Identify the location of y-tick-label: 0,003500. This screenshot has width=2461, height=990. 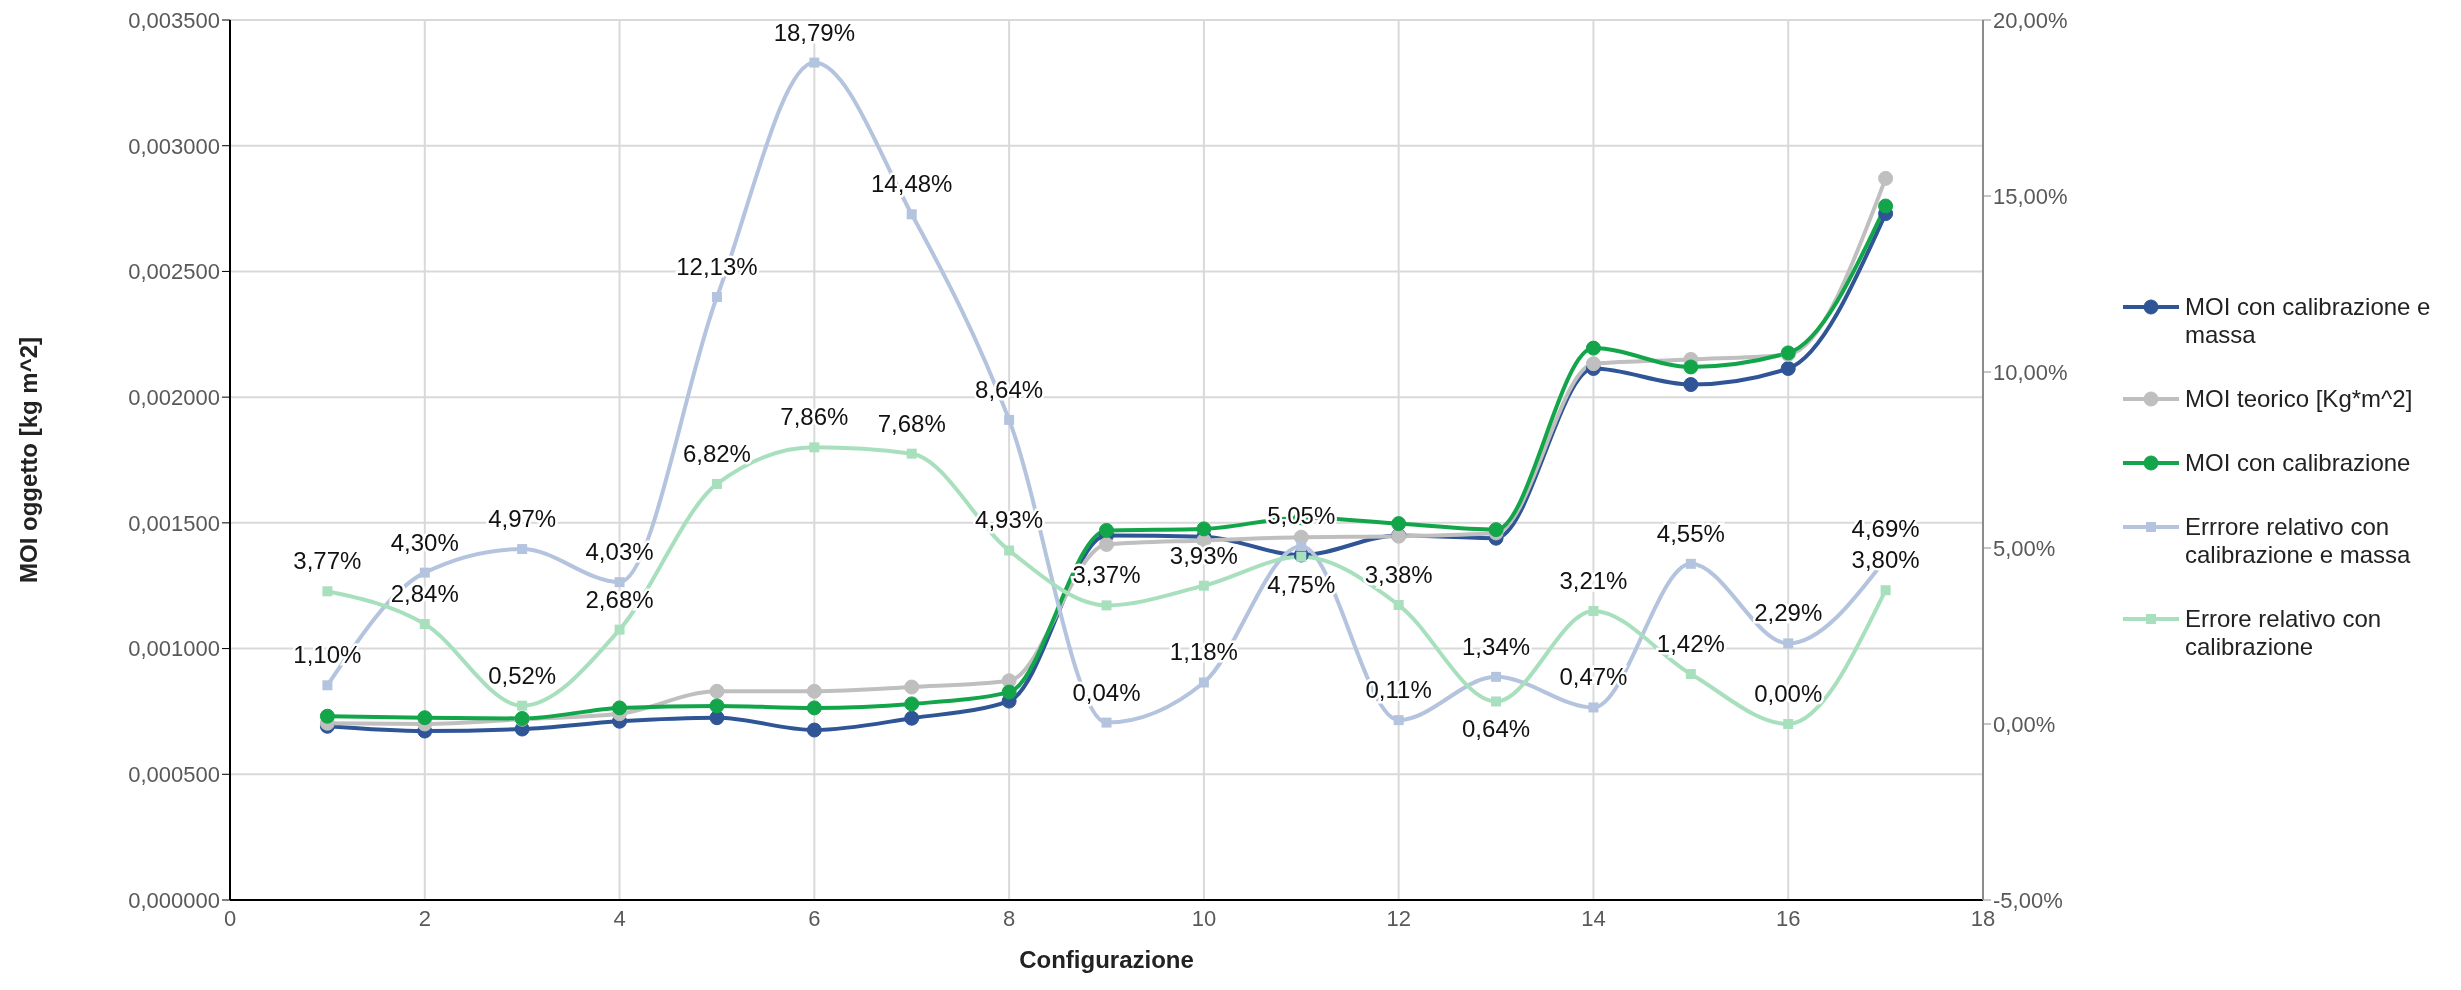
(174, 20).